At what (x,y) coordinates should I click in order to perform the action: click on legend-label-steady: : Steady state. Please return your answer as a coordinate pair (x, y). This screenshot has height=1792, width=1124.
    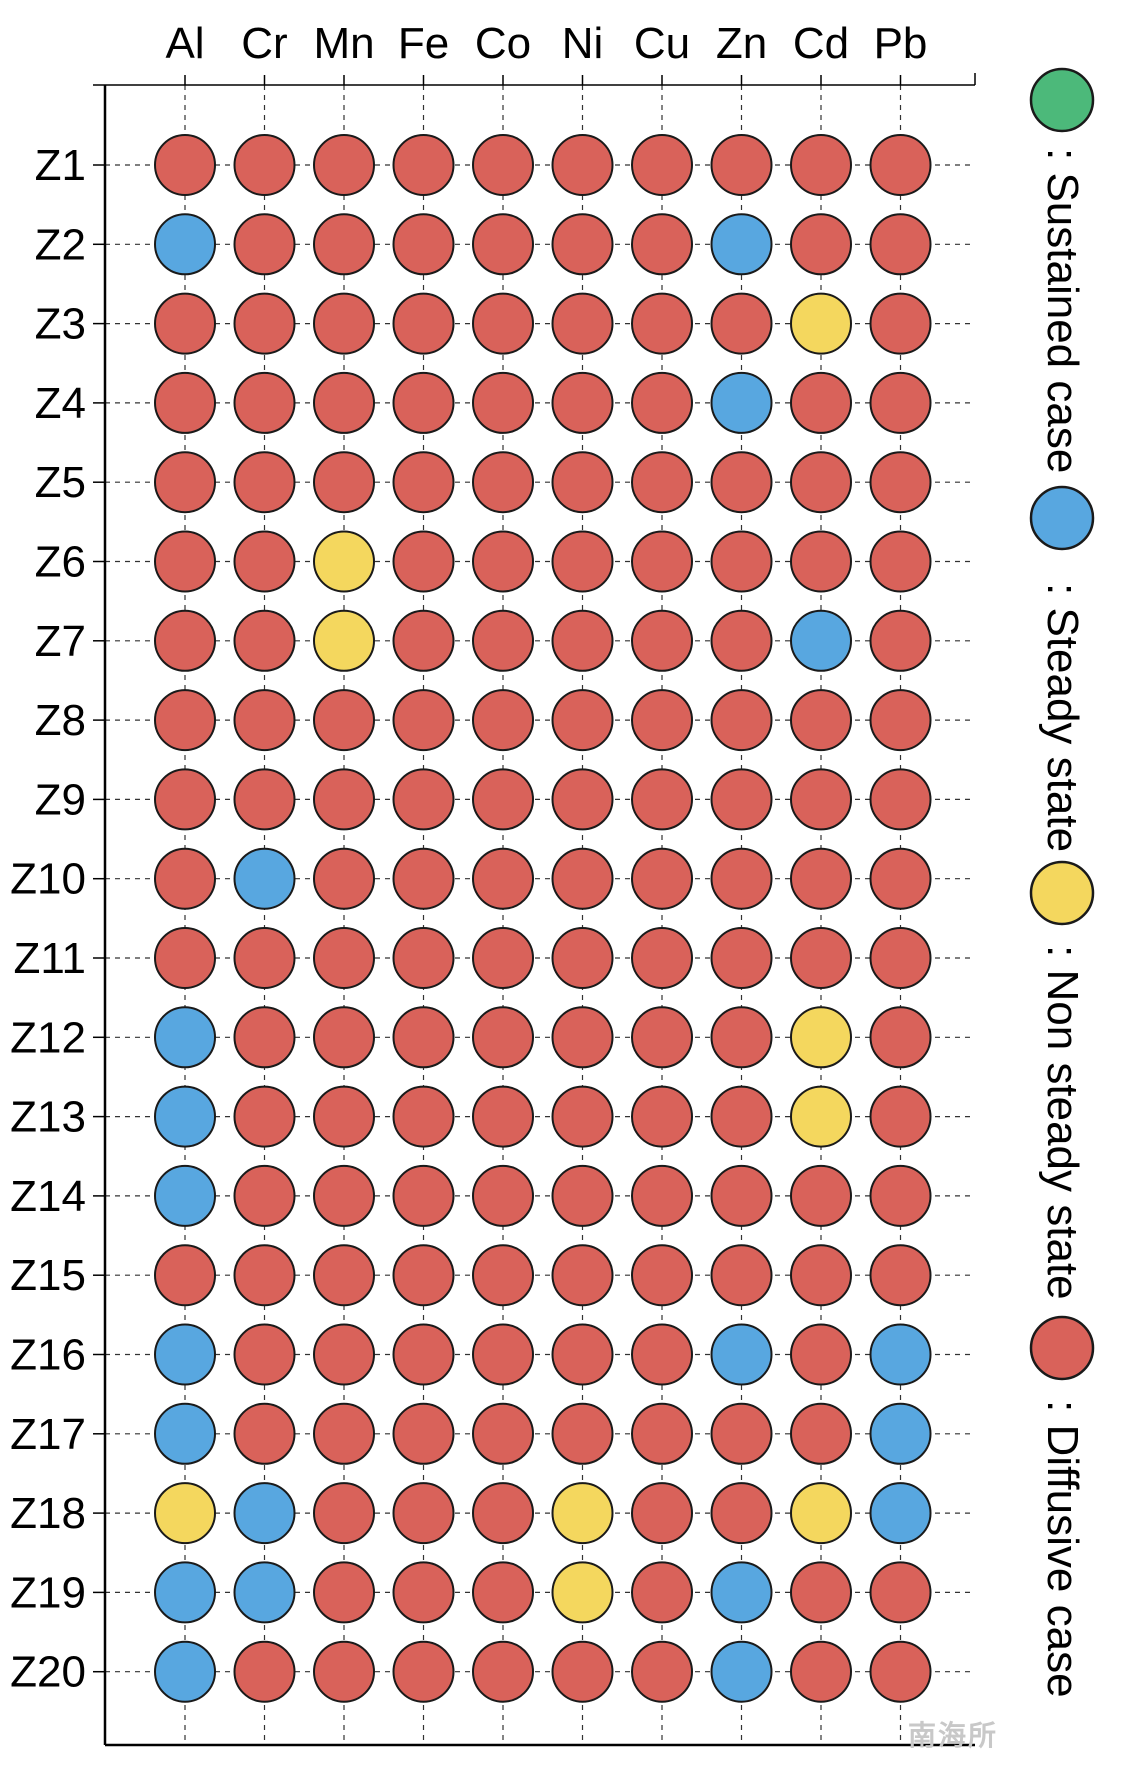
    Looking at the image, I should click on (1062, 717).